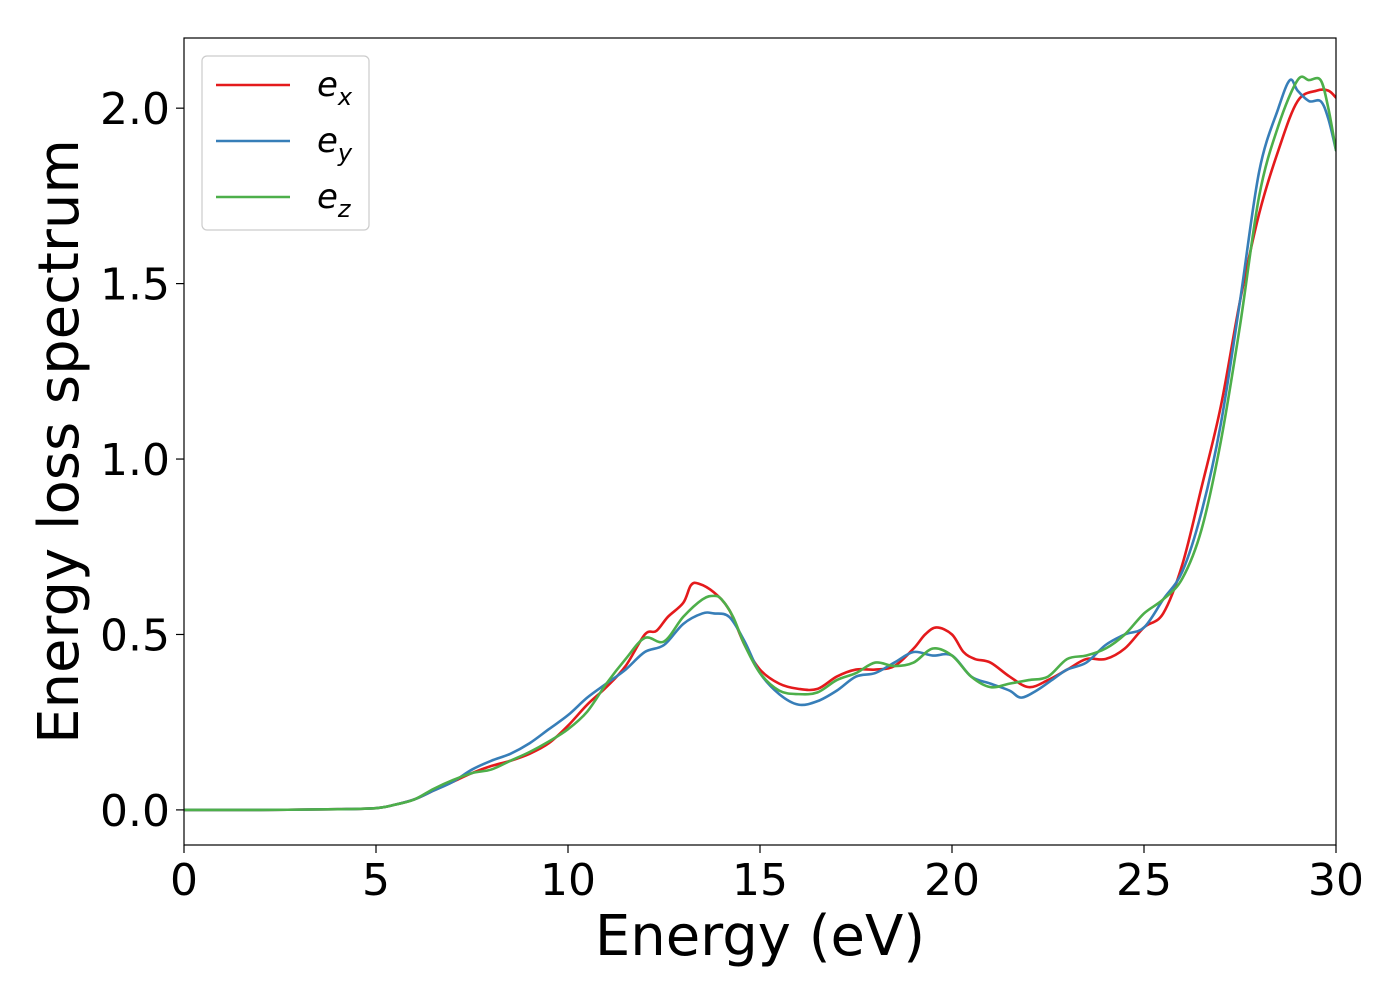 This screenshot has width=1400, height=1000. What do you see at coordinates (135, 635) in the screenshot?
I see `y-tick-label: 0.5` at bounding box center [135, 635].